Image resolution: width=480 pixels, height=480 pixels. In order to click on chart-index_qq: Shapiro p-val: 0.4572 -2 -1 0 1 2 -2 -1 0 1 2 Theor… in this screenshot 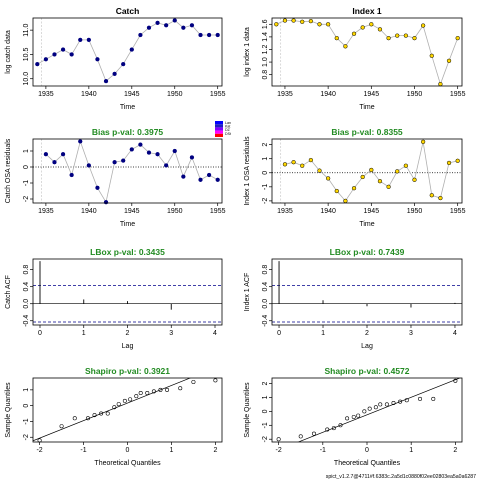, I will do `click(353, 416)`.